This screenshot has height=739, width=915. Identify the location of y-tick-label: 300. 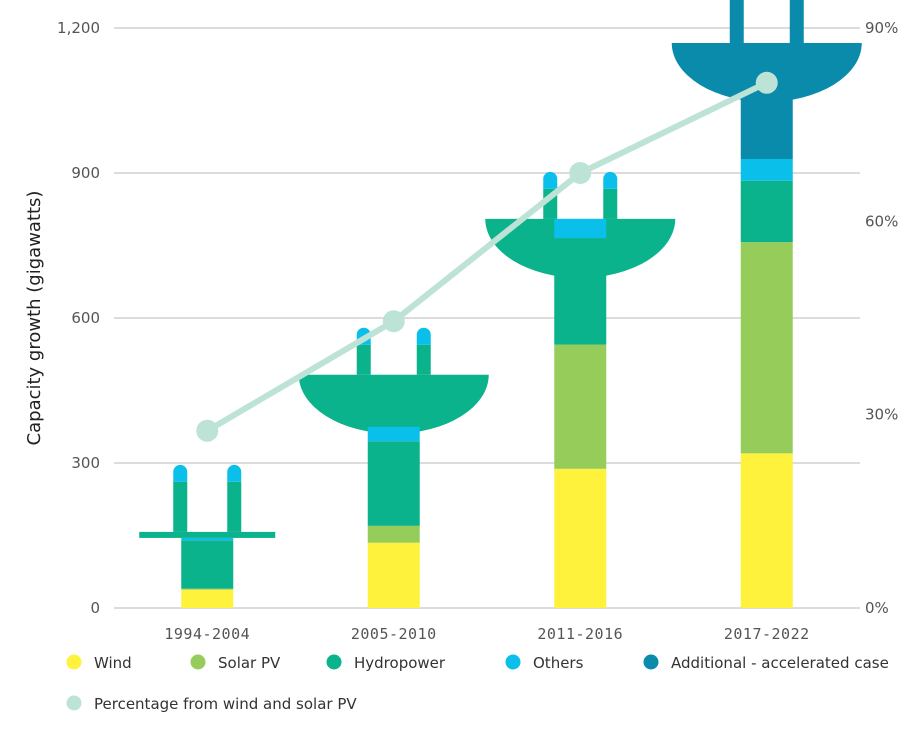
(85, 463).